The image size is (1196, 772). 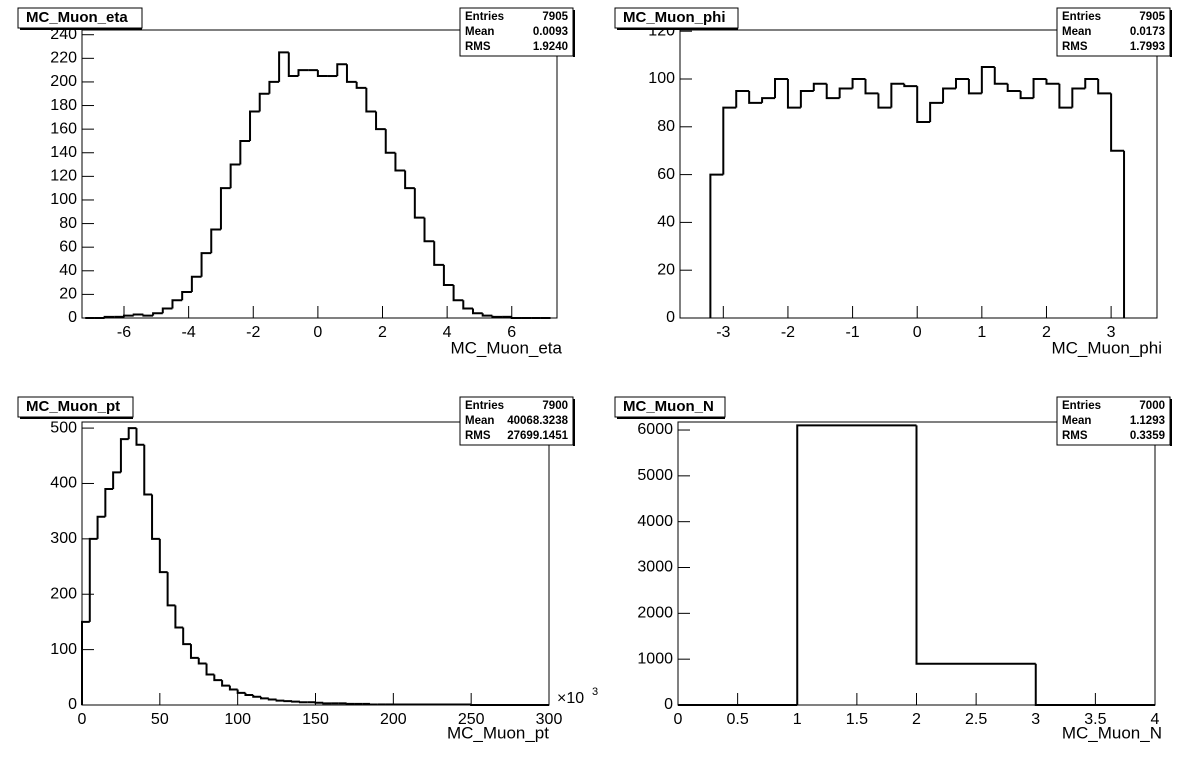 What do you see at coordinates (555, 406) in the screenshot?
I see `stats-value: 7900` at bounding box center [555, 406].